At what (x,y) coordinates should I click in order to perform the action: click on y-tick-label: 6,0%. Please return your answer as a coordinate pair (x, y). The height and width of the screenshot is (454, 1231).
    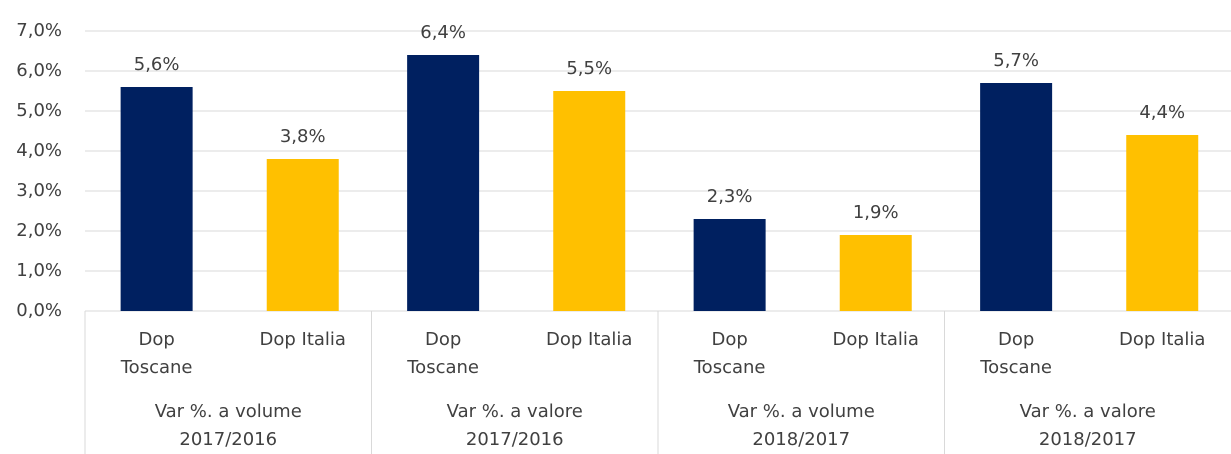
    Looking at the image, I should click on (39, 70).